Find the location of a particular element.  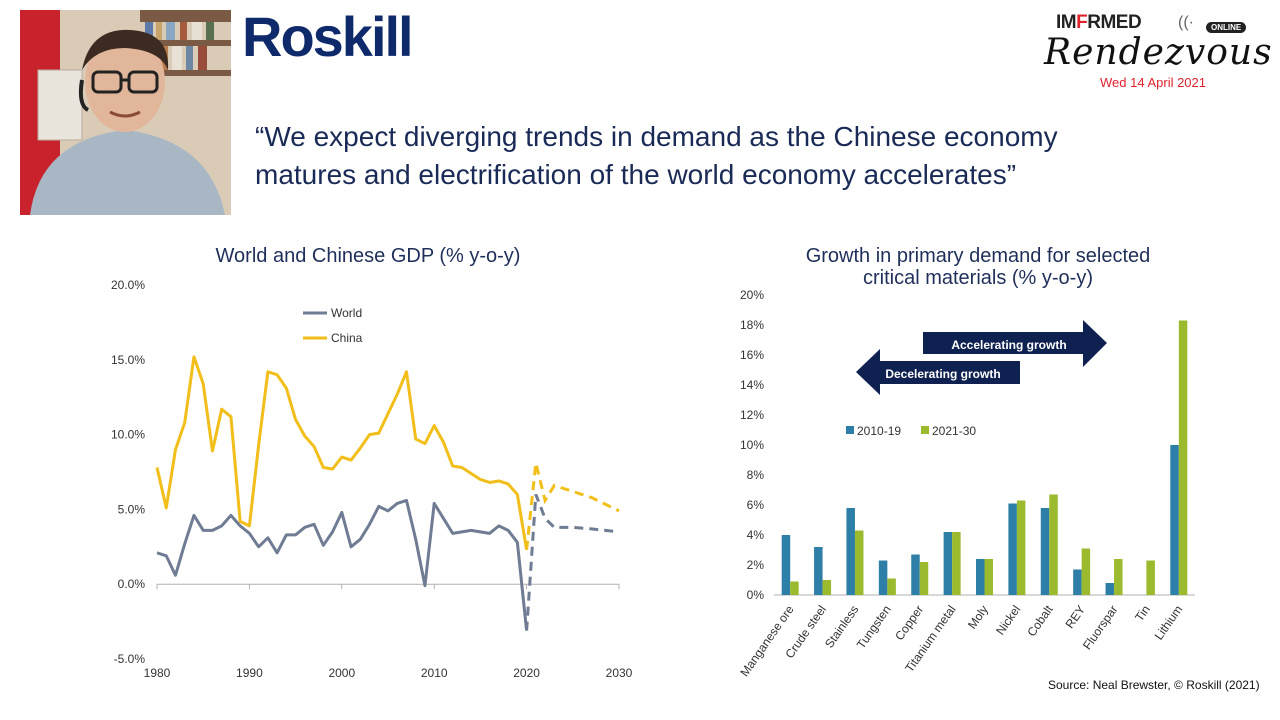

materials-chart-title-line1: Growth in primary demand for selected is located at coordinates (978, 256).